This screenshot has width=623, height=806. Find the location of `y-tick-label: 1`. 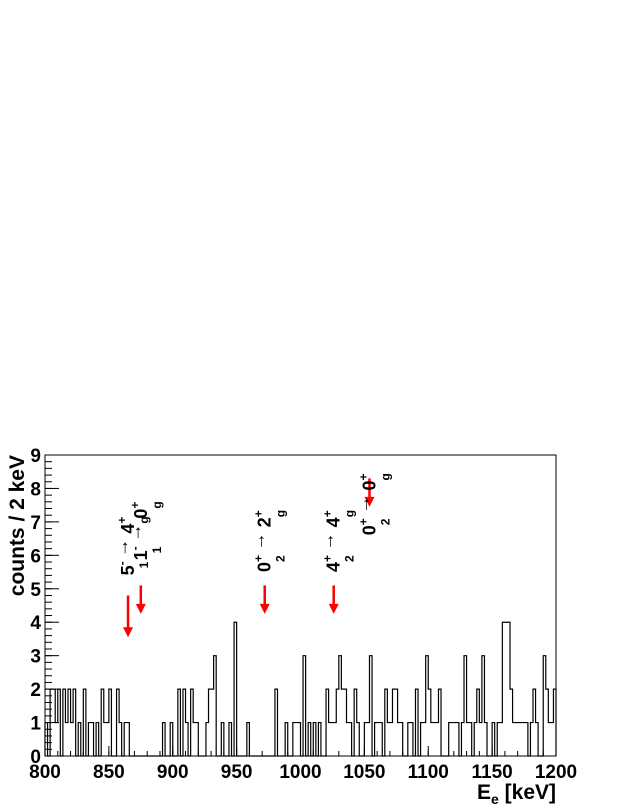

y-tick-label: 1 is located at coordinates (35, 724).